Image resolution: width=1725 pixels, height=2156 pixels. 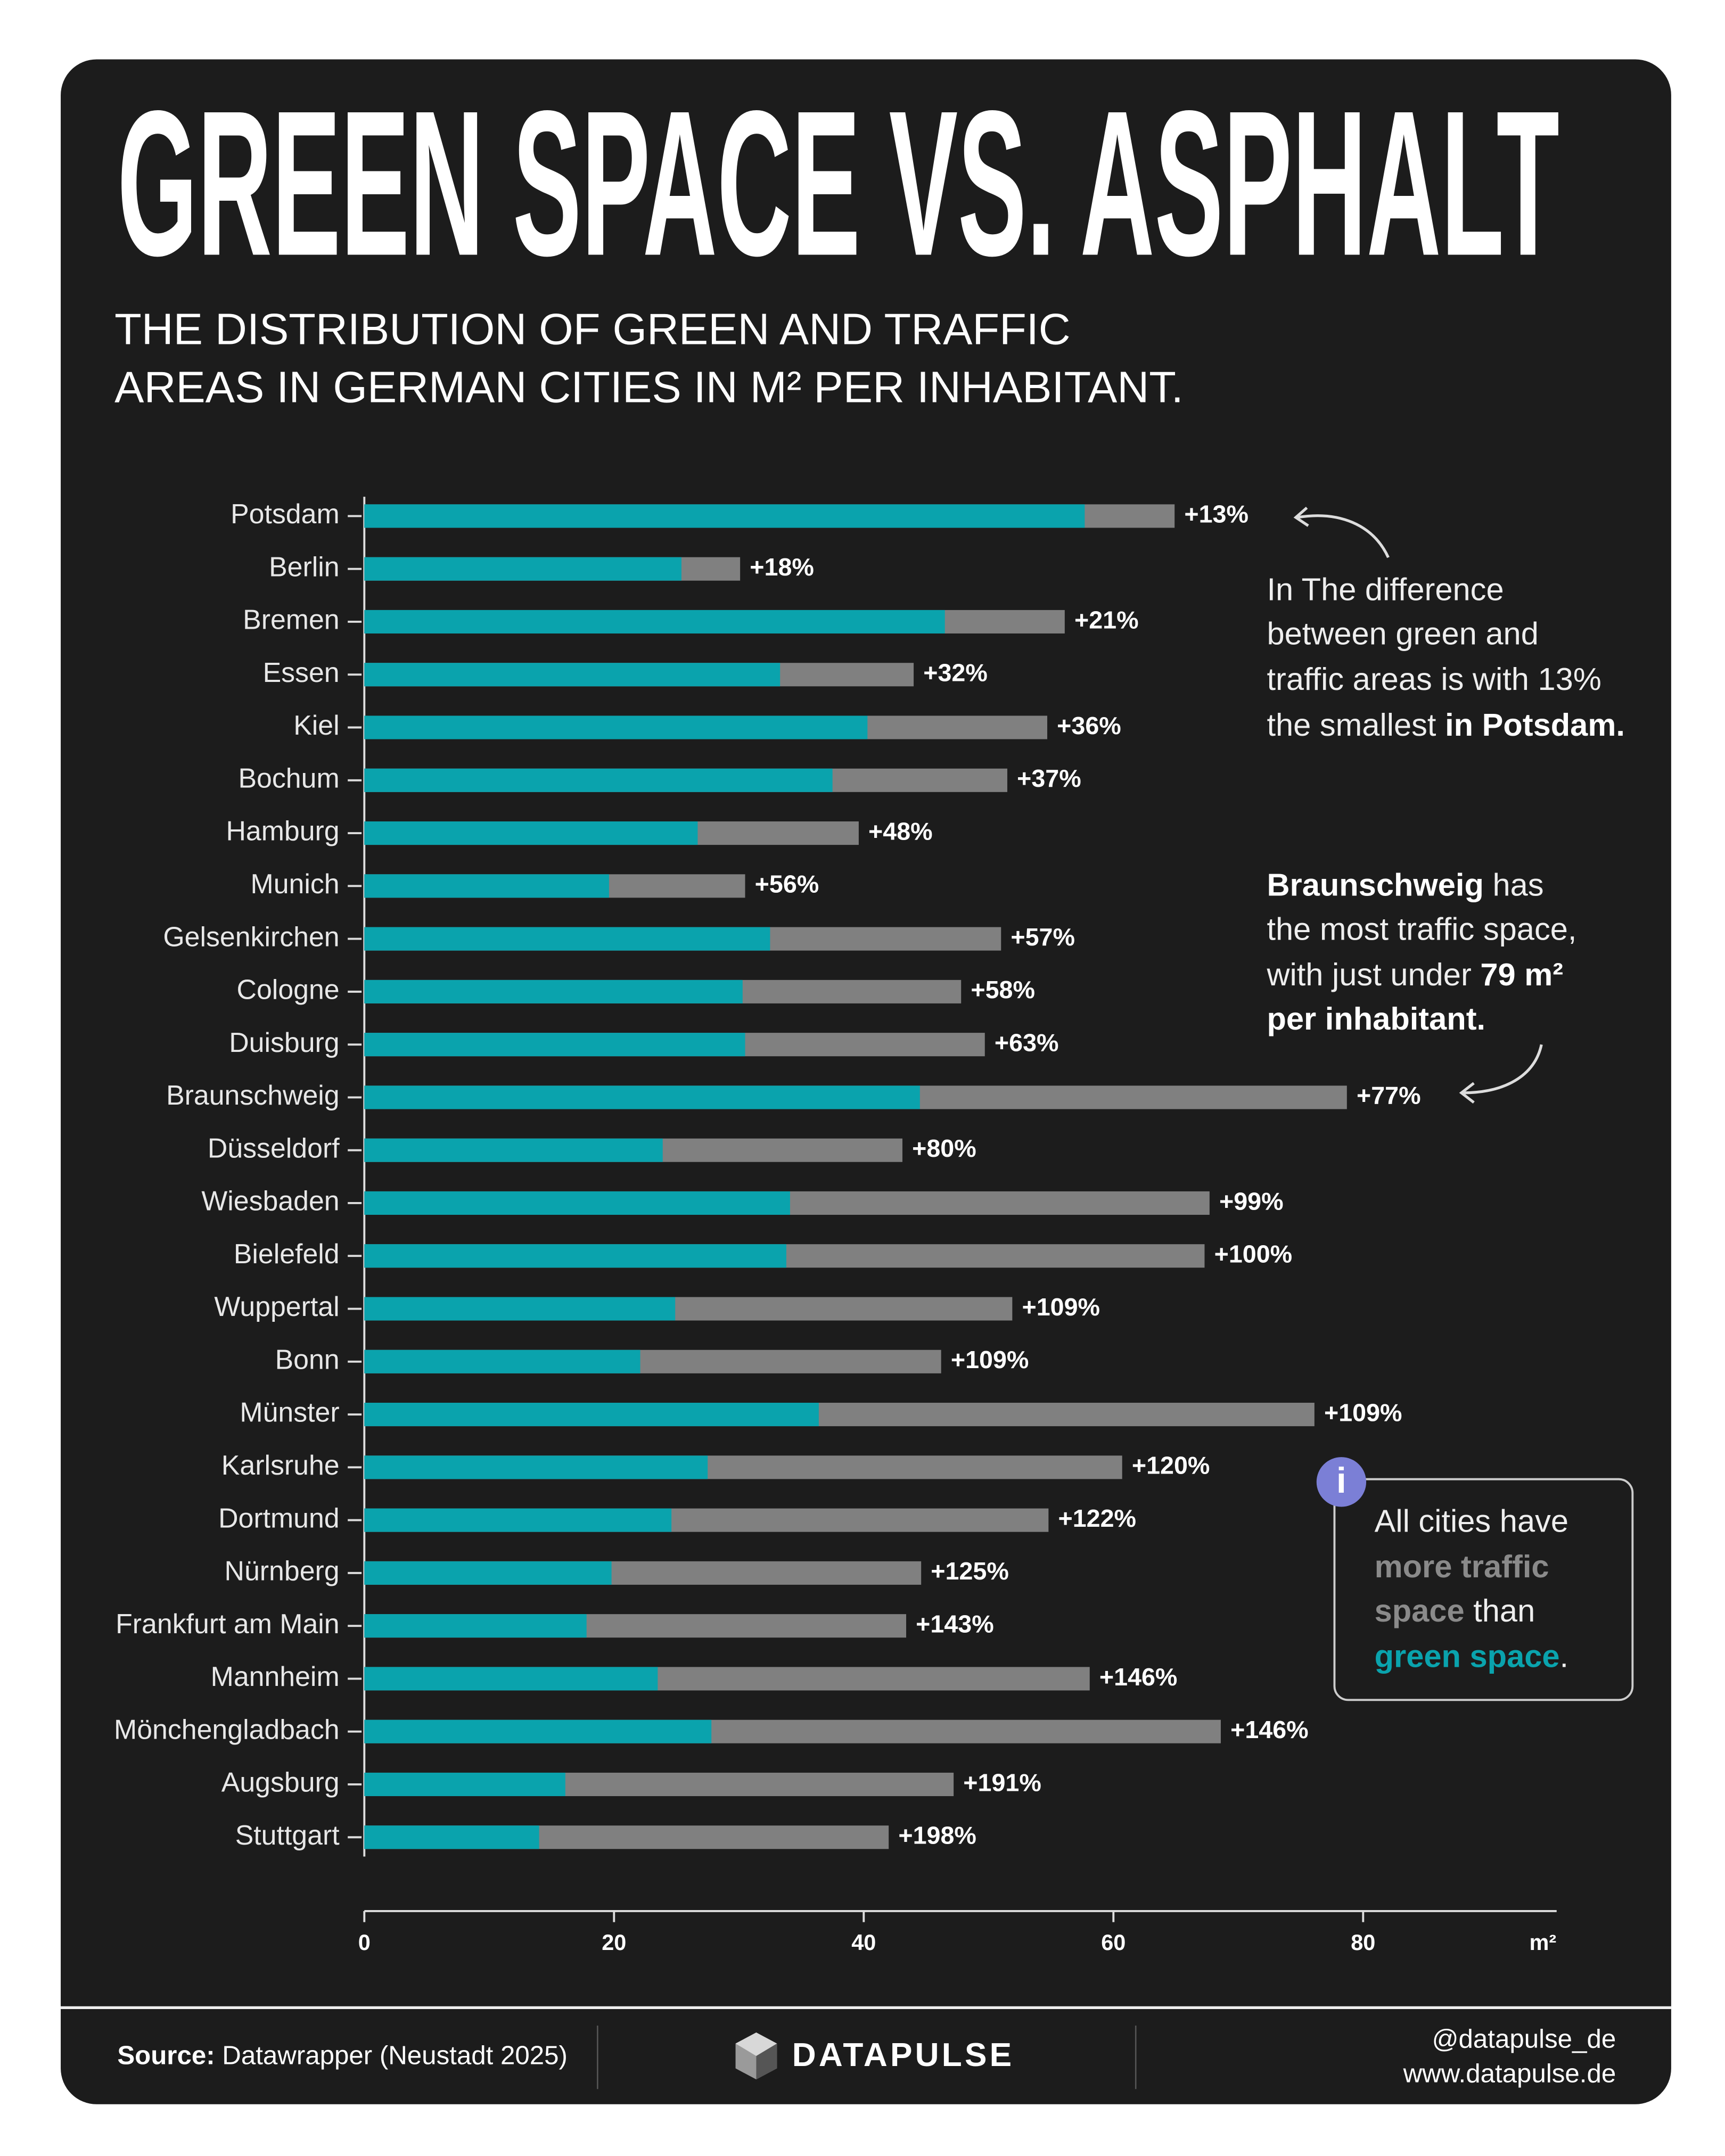 I want to click on difference-label: +125%, so click(x=970, y=1571).